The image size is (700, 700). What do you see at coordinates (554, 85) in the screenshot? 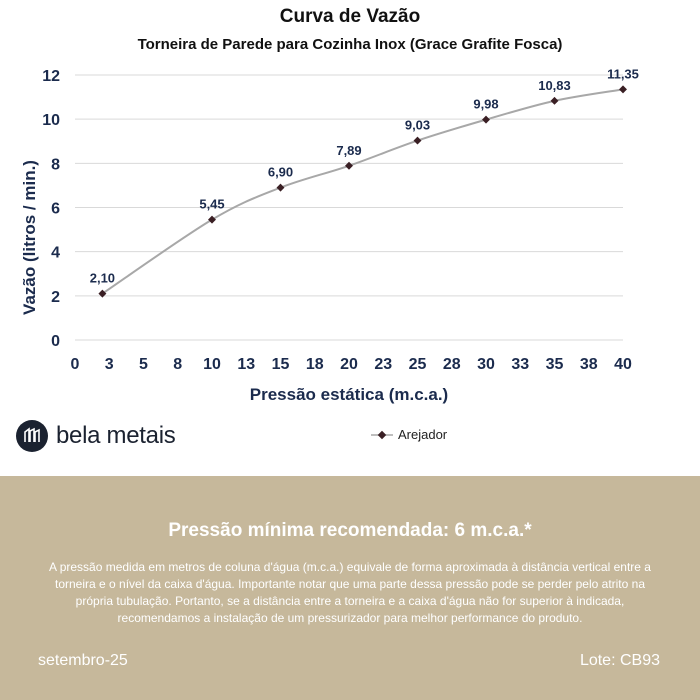
I see `data-label: 10,83` at bounding box center [554, 85].